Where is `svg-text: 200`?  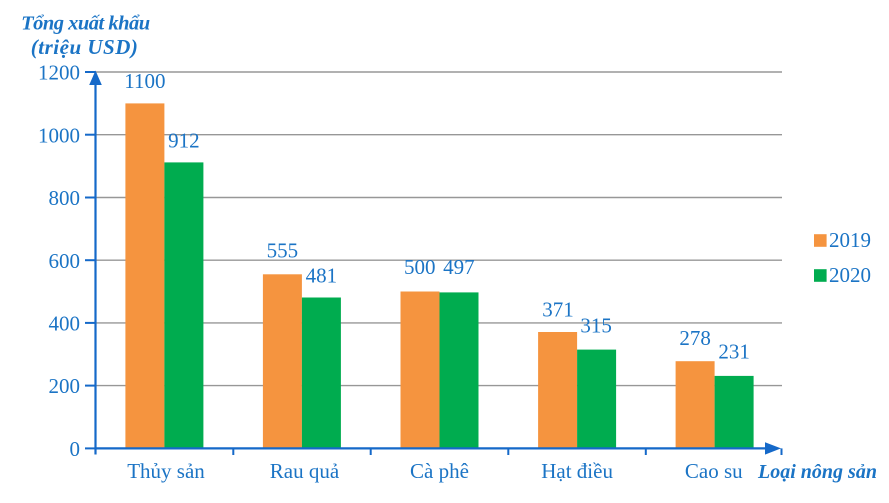
svg-text: 200 is located at coordinates (65, 386).